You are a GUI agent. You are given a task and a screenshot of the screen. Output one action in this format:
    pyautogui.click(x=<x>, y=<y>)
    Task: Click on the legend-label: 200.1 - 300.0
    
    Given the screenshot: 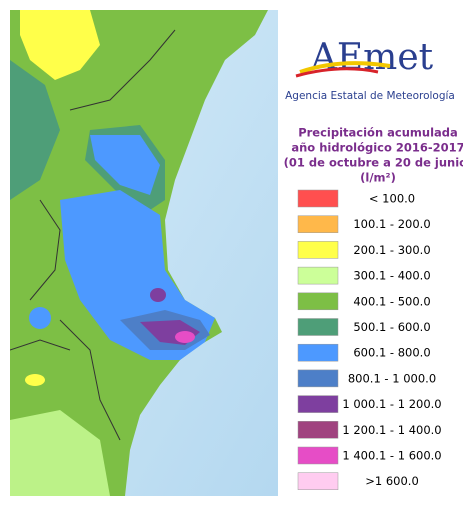 What is the action you would take?
    pyautogui.click(x=391, y=250)
    